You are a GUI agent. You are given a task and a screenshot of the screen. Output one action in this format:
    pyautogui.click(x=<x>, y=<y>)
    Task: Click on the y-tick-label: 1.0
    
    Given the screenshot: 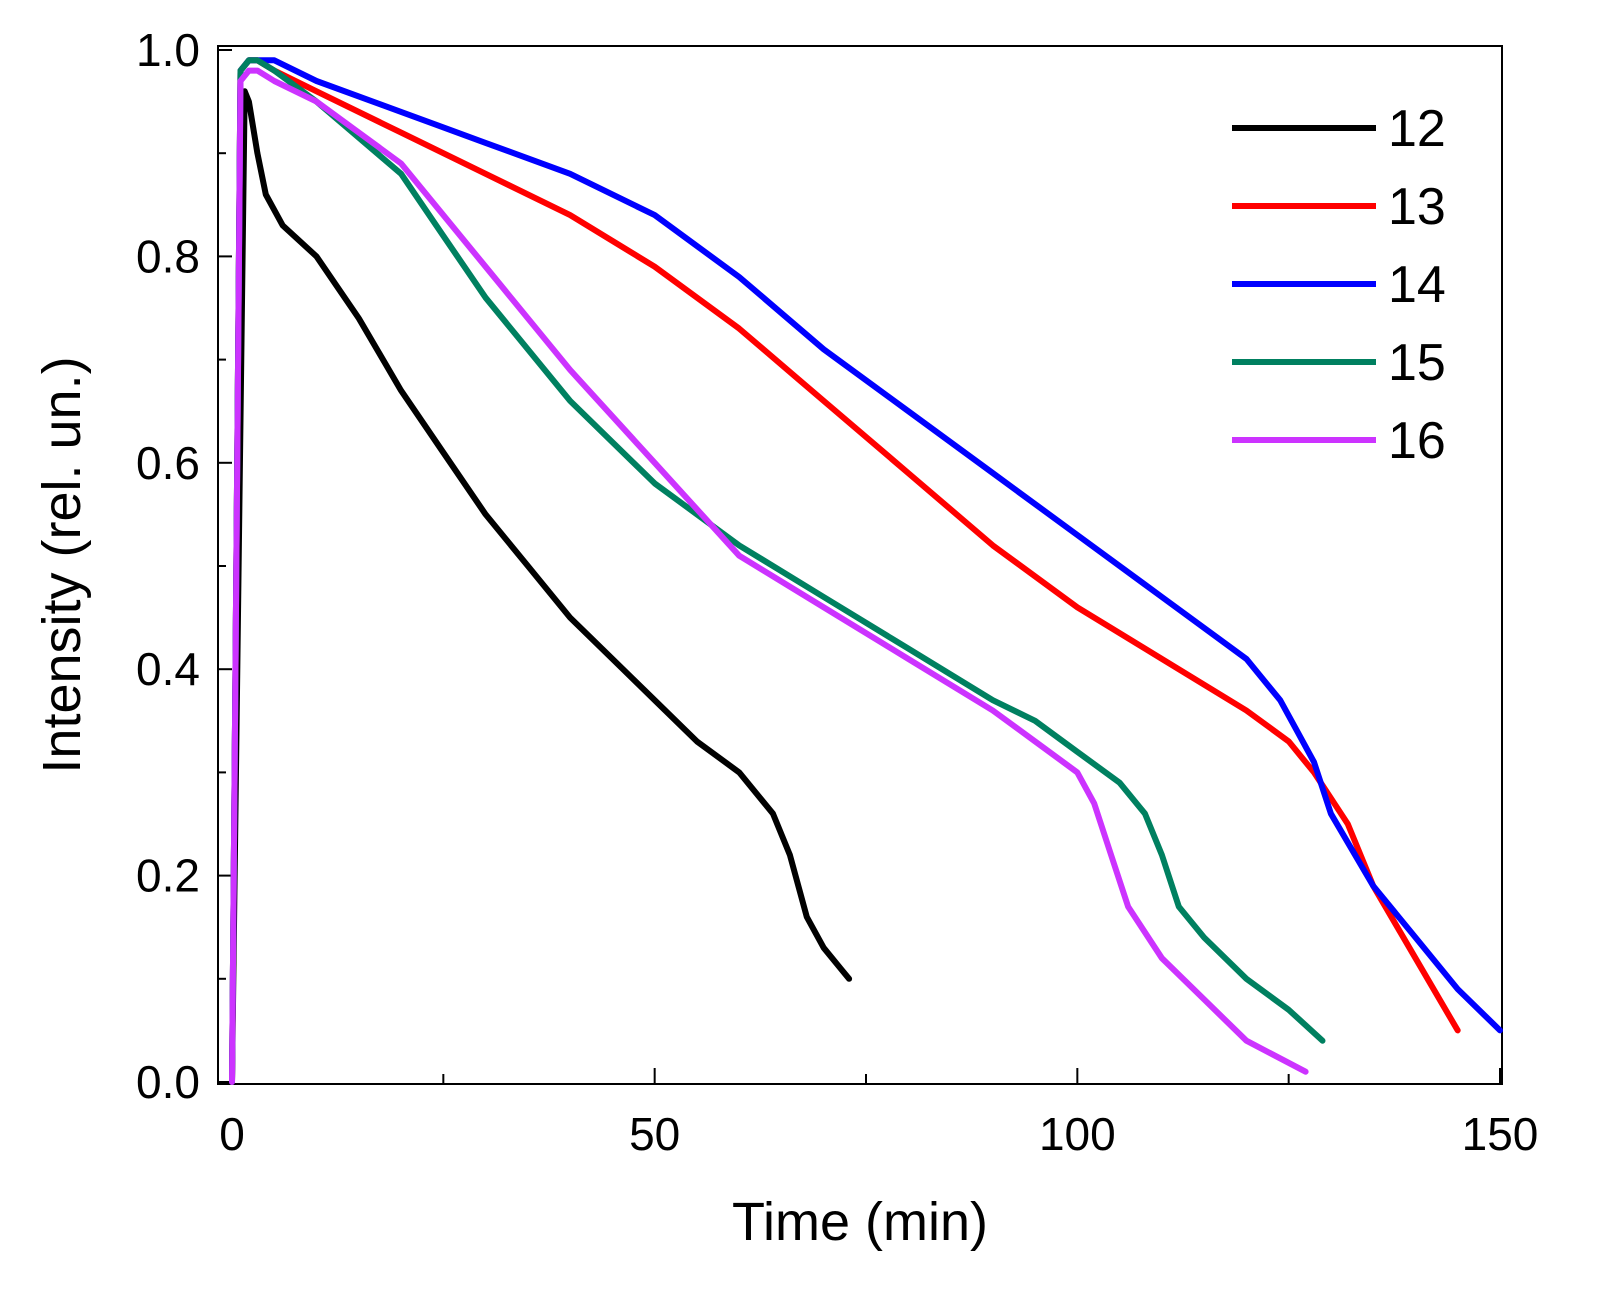 What is the action you would take?
    pyautogui.click(x=168, y=50)
    